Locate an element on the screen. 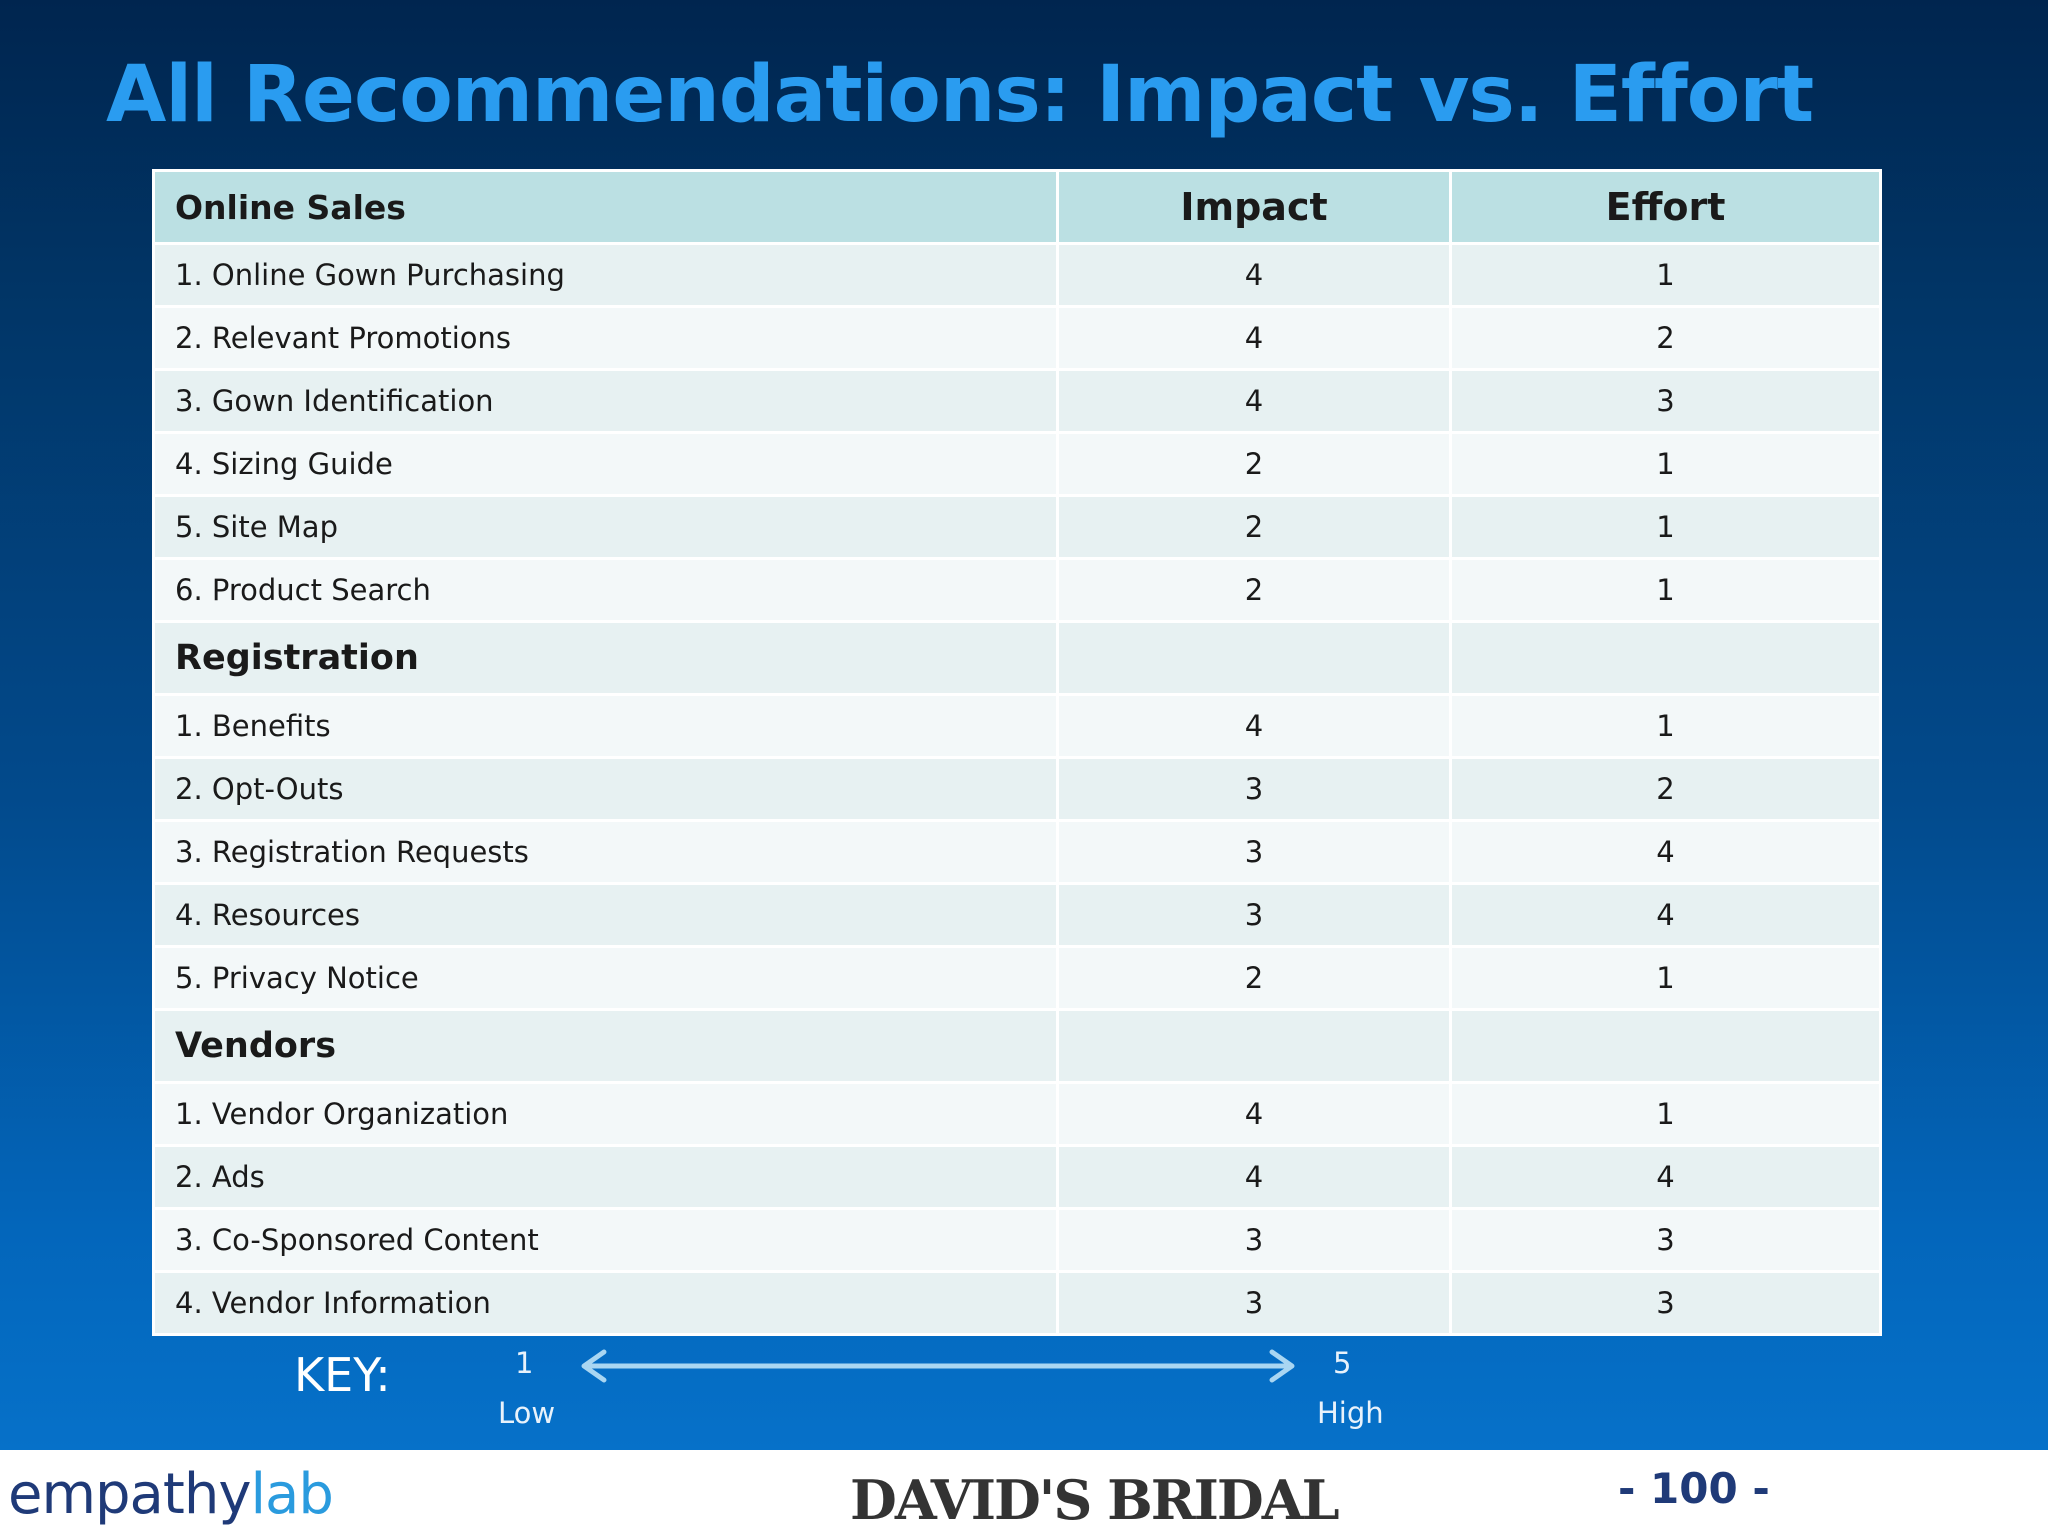 This screenshot has width=2048, height=1536. davids-bridal-logo: DAVID'S BRIDAL is located at coordinates (1095, 1500).